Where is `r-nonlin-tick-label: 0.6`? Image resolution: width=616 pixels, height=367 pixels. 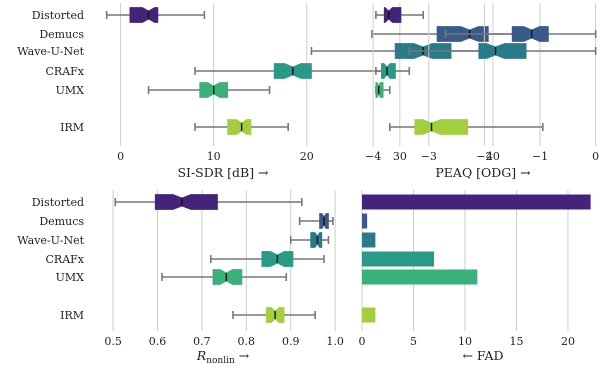
r-nonlin-tick-label: 0.6 is located at coordinates (158, 341).